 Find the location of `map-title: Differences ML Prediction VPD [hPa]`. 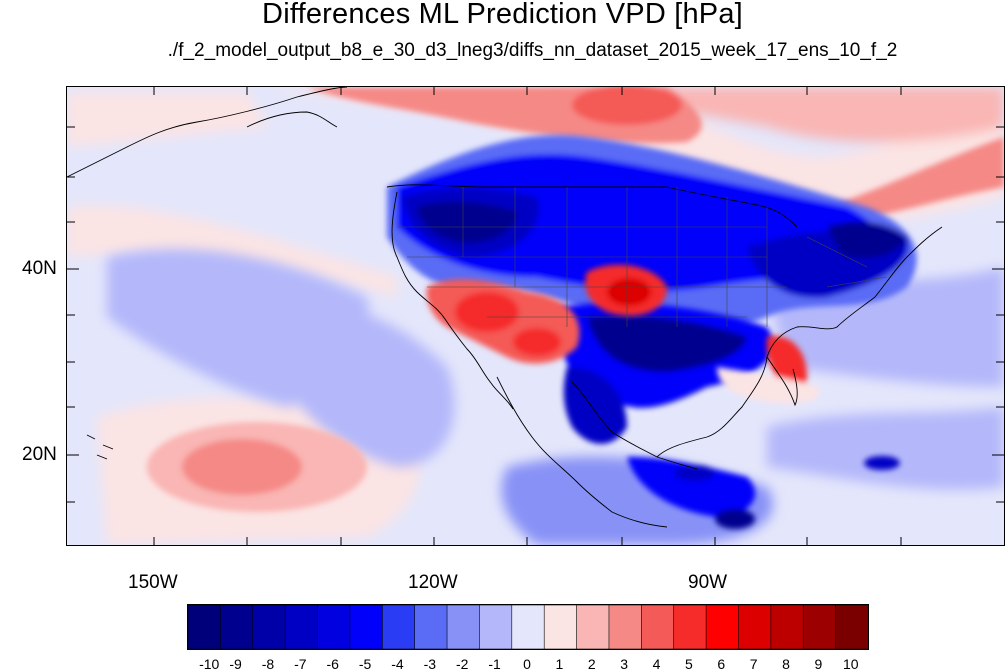

map-title: Differences ML Prediction VPD [hPa] is located at coordinates (502, 15).